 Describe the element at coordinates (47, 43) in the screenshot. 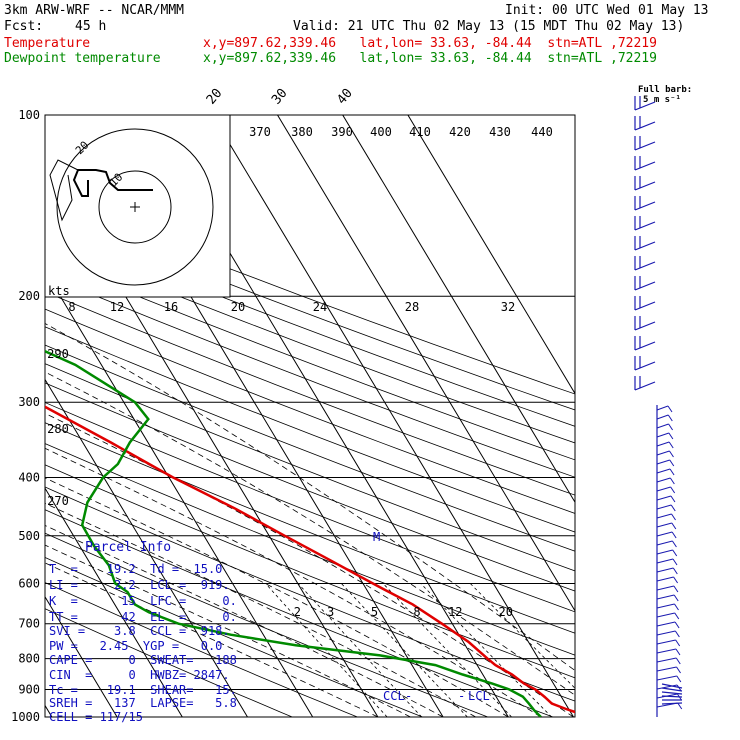

I see `temperature-legend: Temperature` at that location.